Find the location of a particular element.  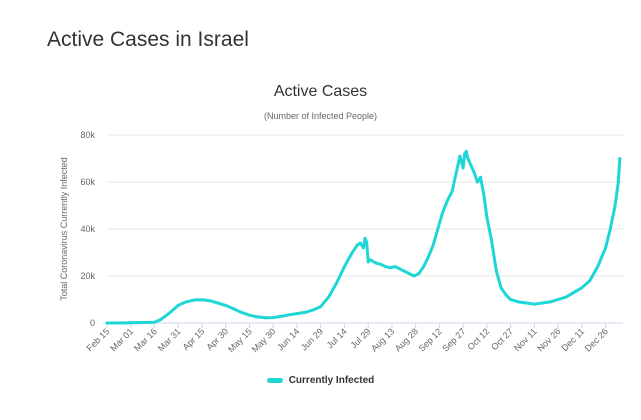

x-tick-label: May 30 is located at coordinates (264, 340).